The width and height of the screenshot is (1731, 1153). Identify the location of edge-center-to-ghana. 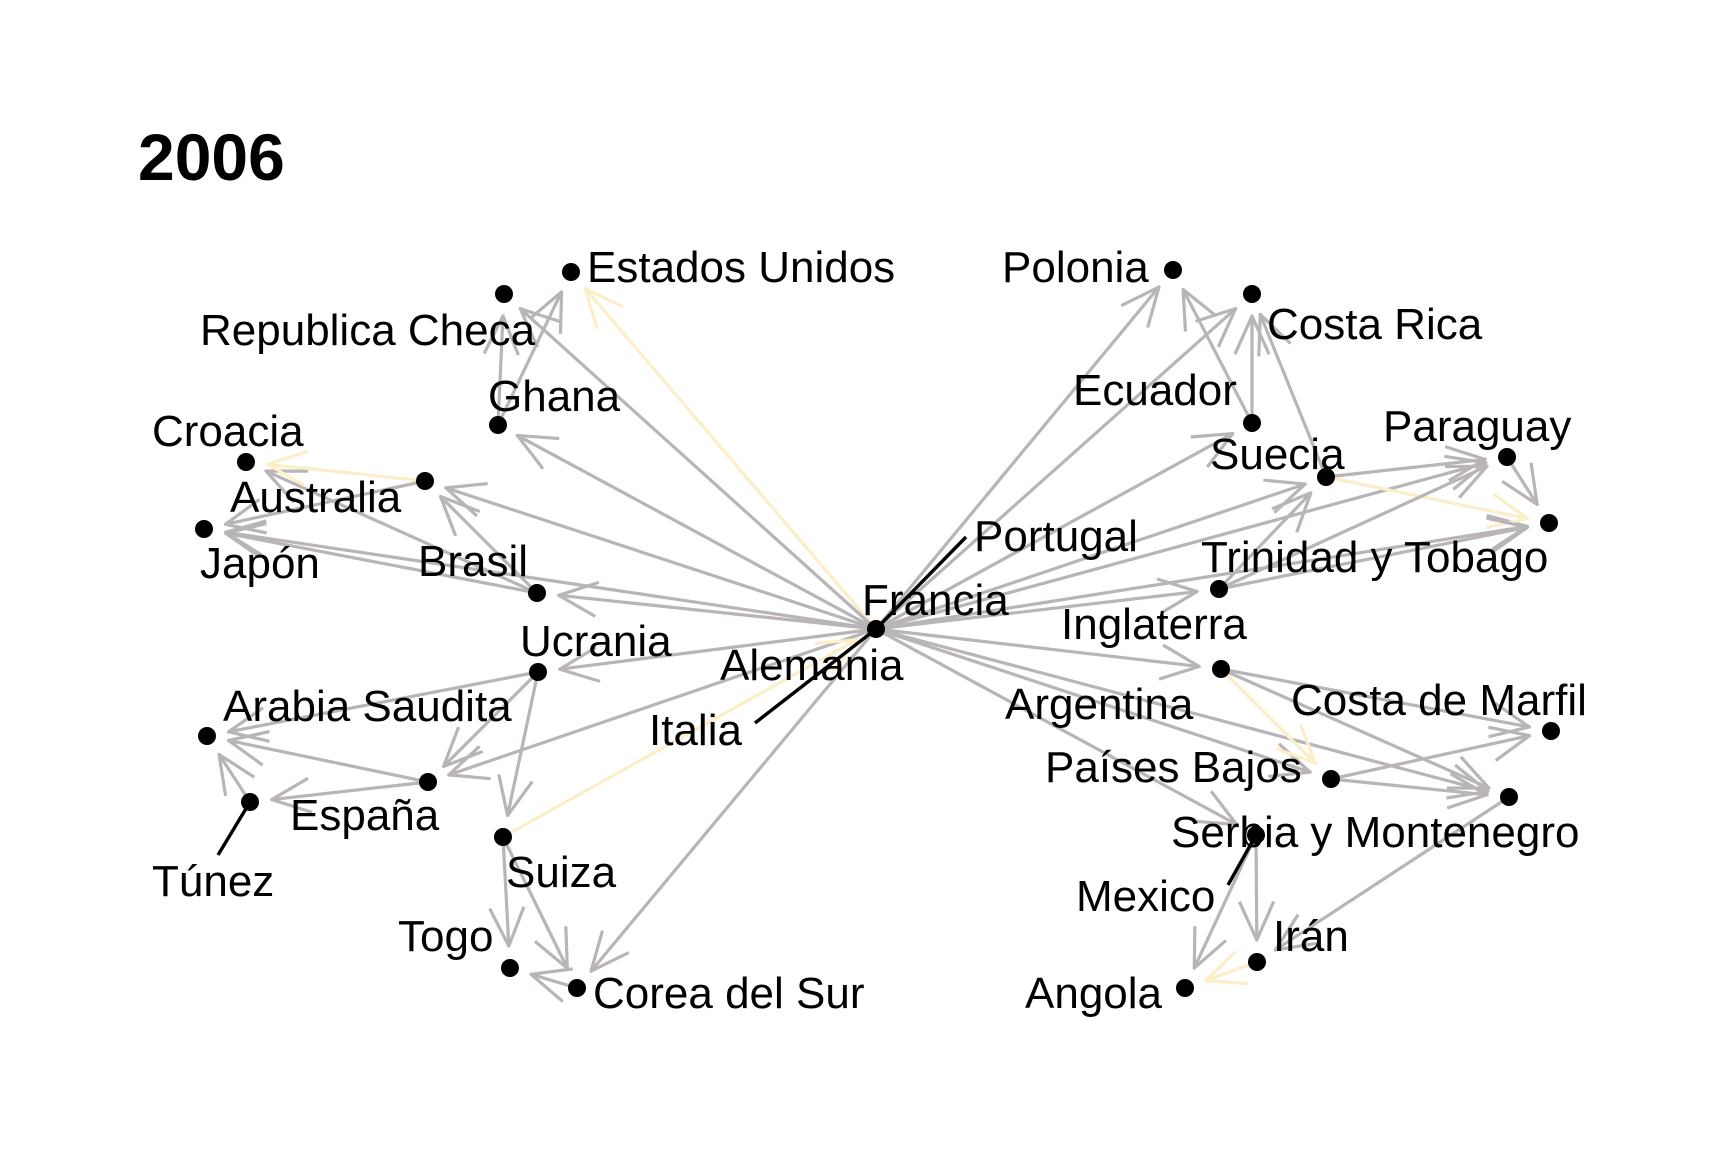
(696, 532).